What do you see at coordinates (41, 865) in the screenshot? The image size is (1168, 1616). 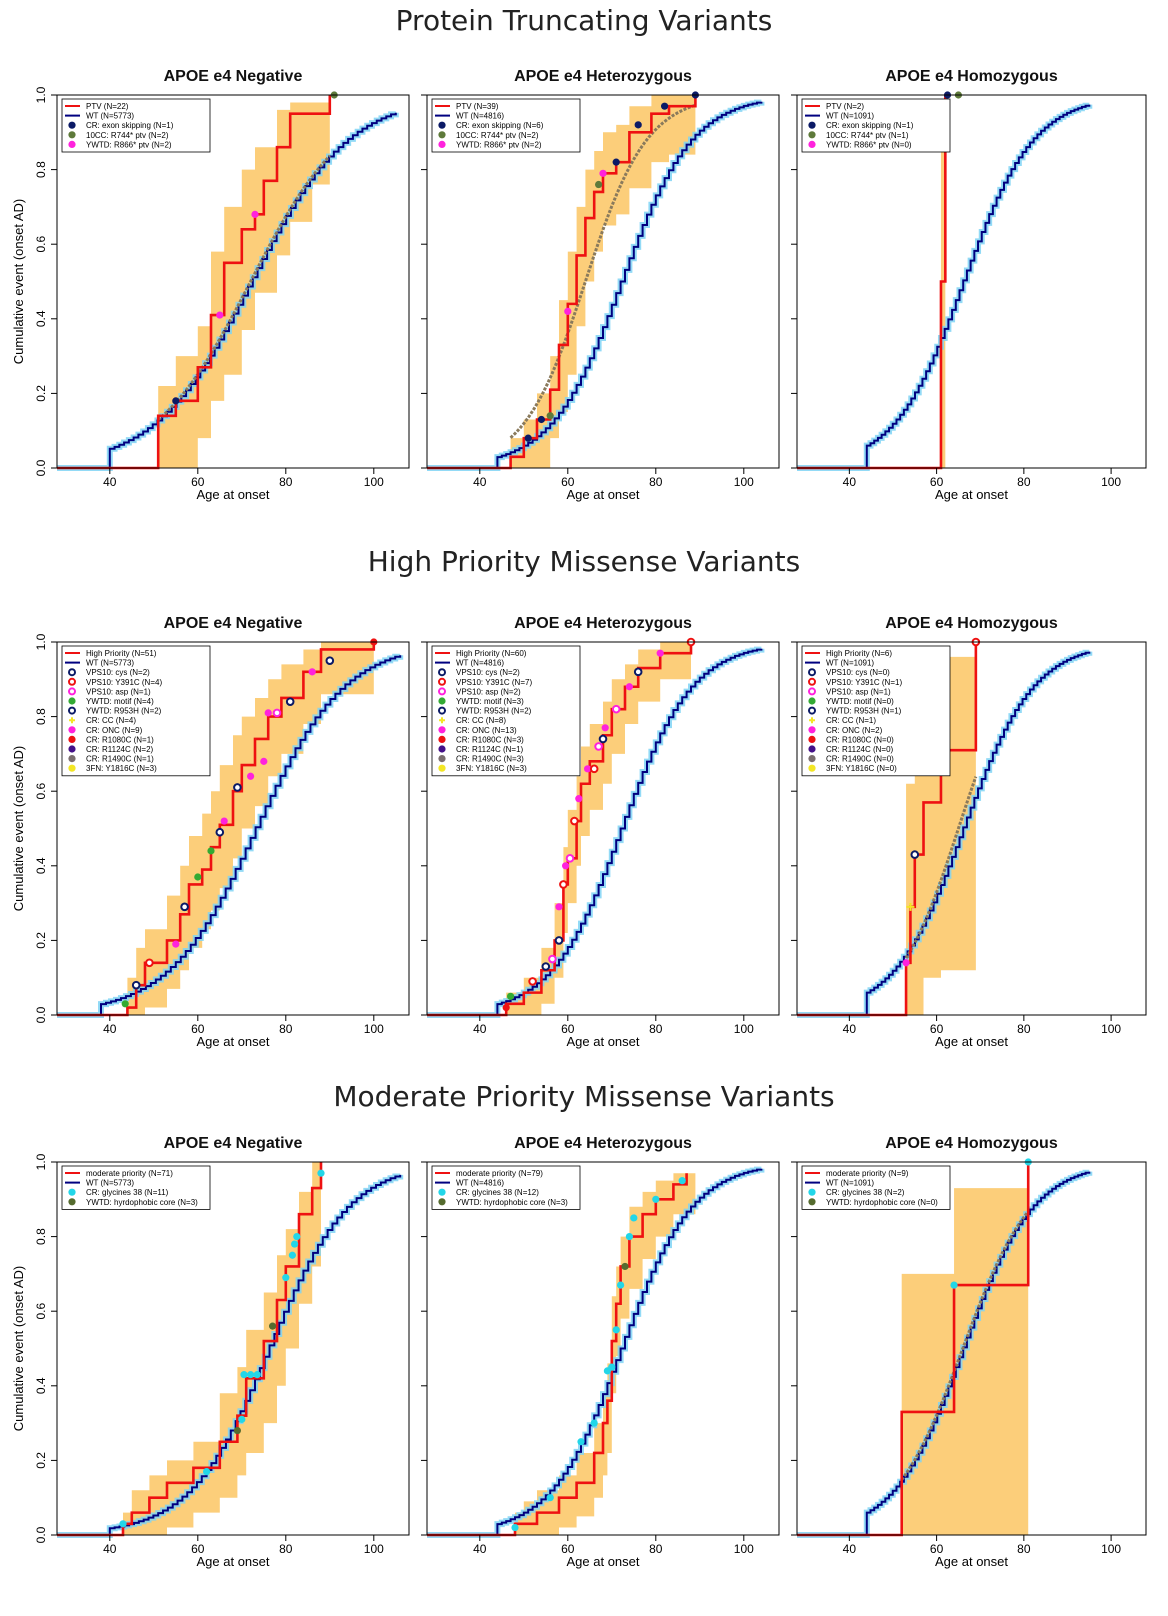 I see `y-tick-label: 0.4` at bounding box center [41, 865].